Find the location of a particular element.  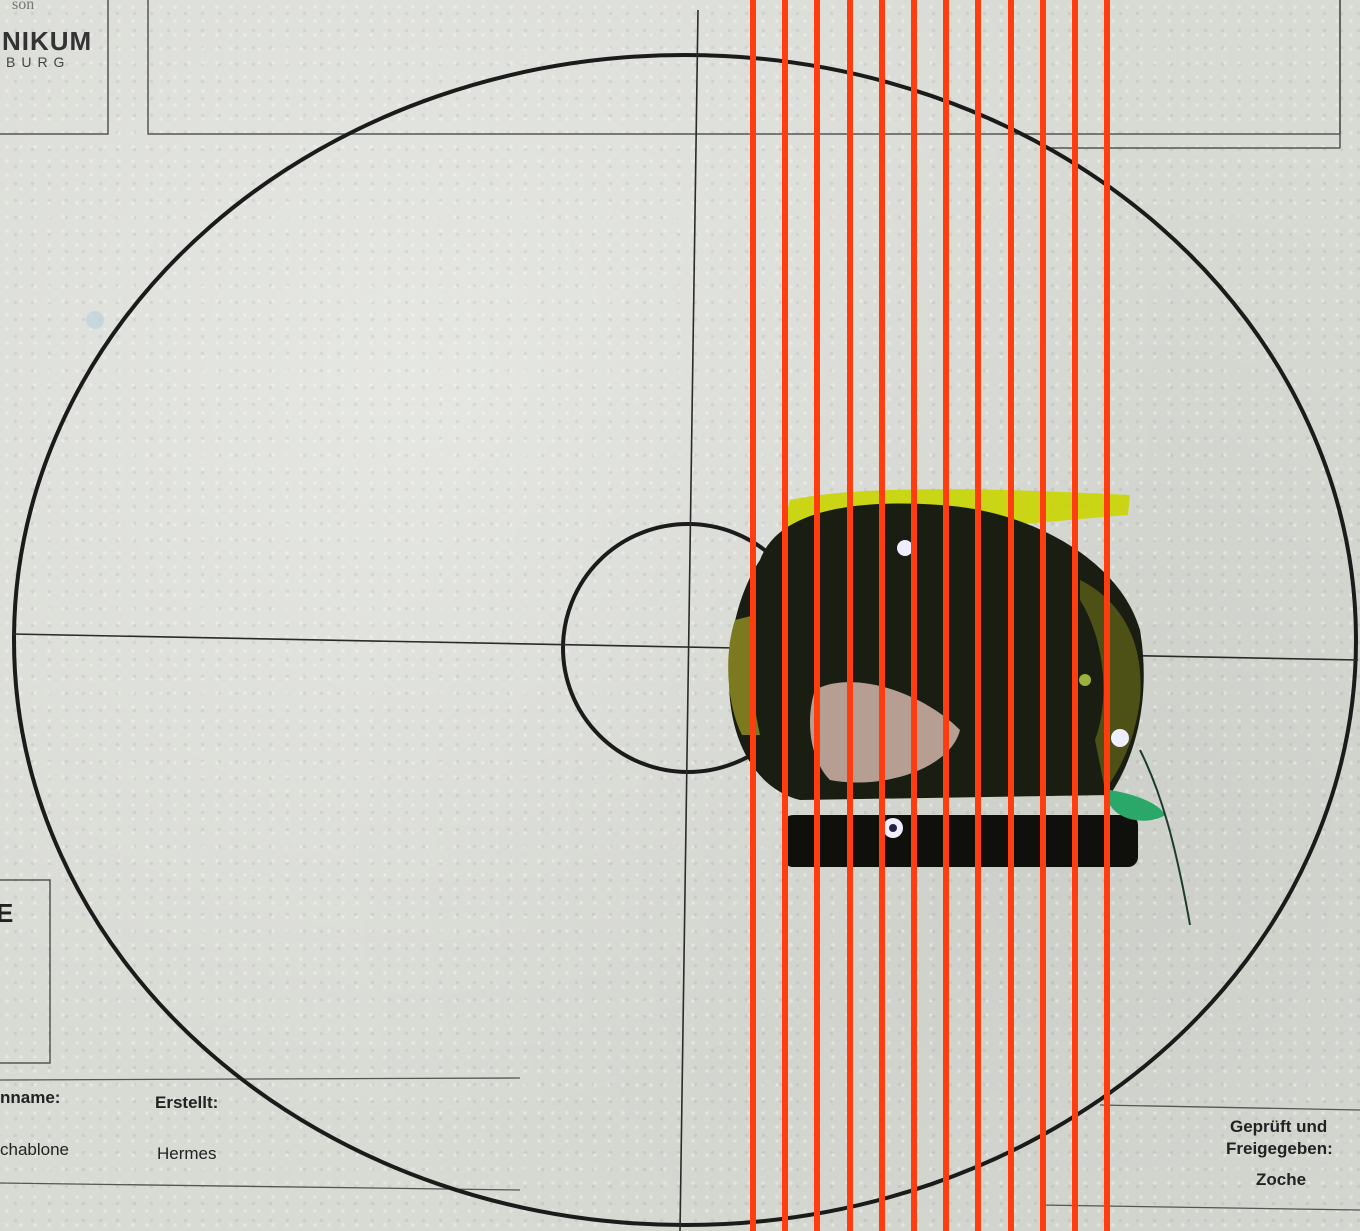

specimen is located at coordinates (959, 707).